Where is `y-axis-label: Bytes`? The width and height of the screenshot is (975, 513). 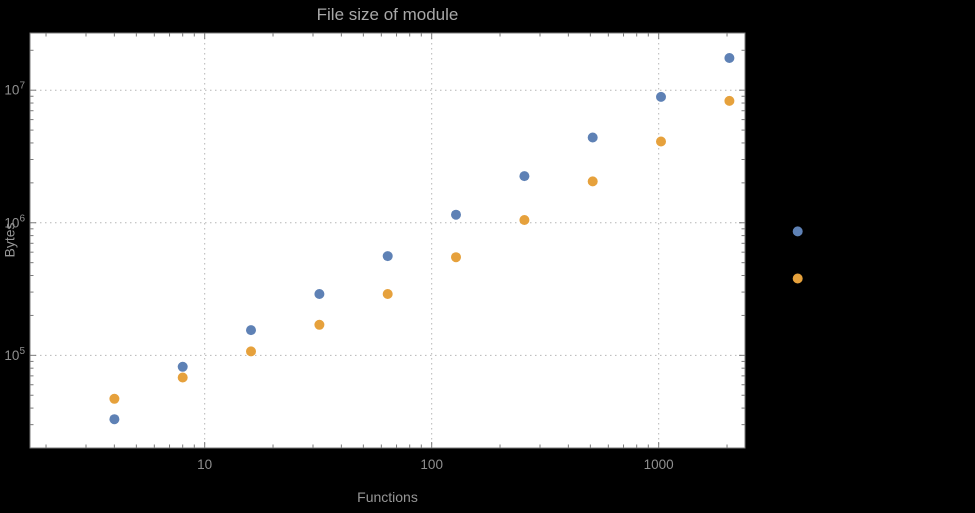 y-axis-label: Bytes is located at coordinates (9, 240).